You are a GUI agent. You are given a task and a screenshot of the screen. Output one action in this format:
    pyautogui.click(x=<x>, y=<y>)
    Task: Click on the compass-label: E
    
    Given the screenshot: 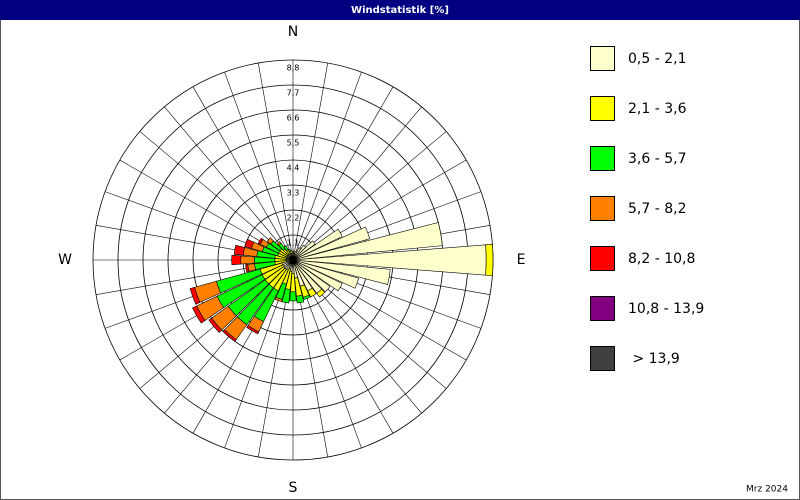 What is the action you would take?
    pyautogui.click(x=521, y=260)
    